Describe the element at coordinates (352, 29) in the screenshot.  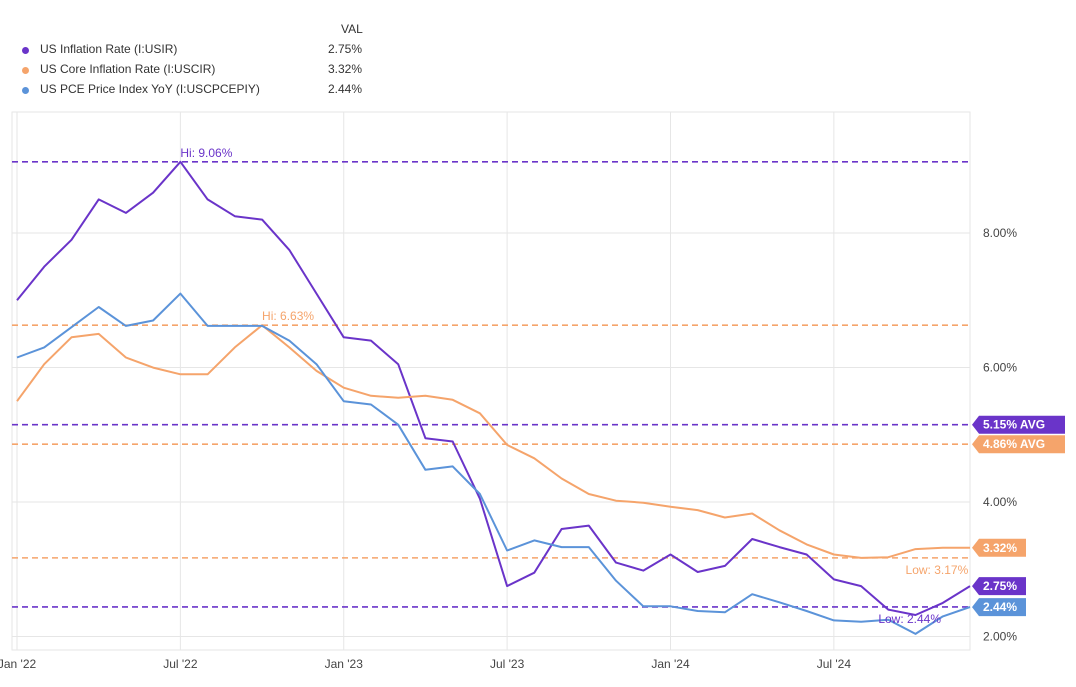
I see `legend-header: VAL` at that location.